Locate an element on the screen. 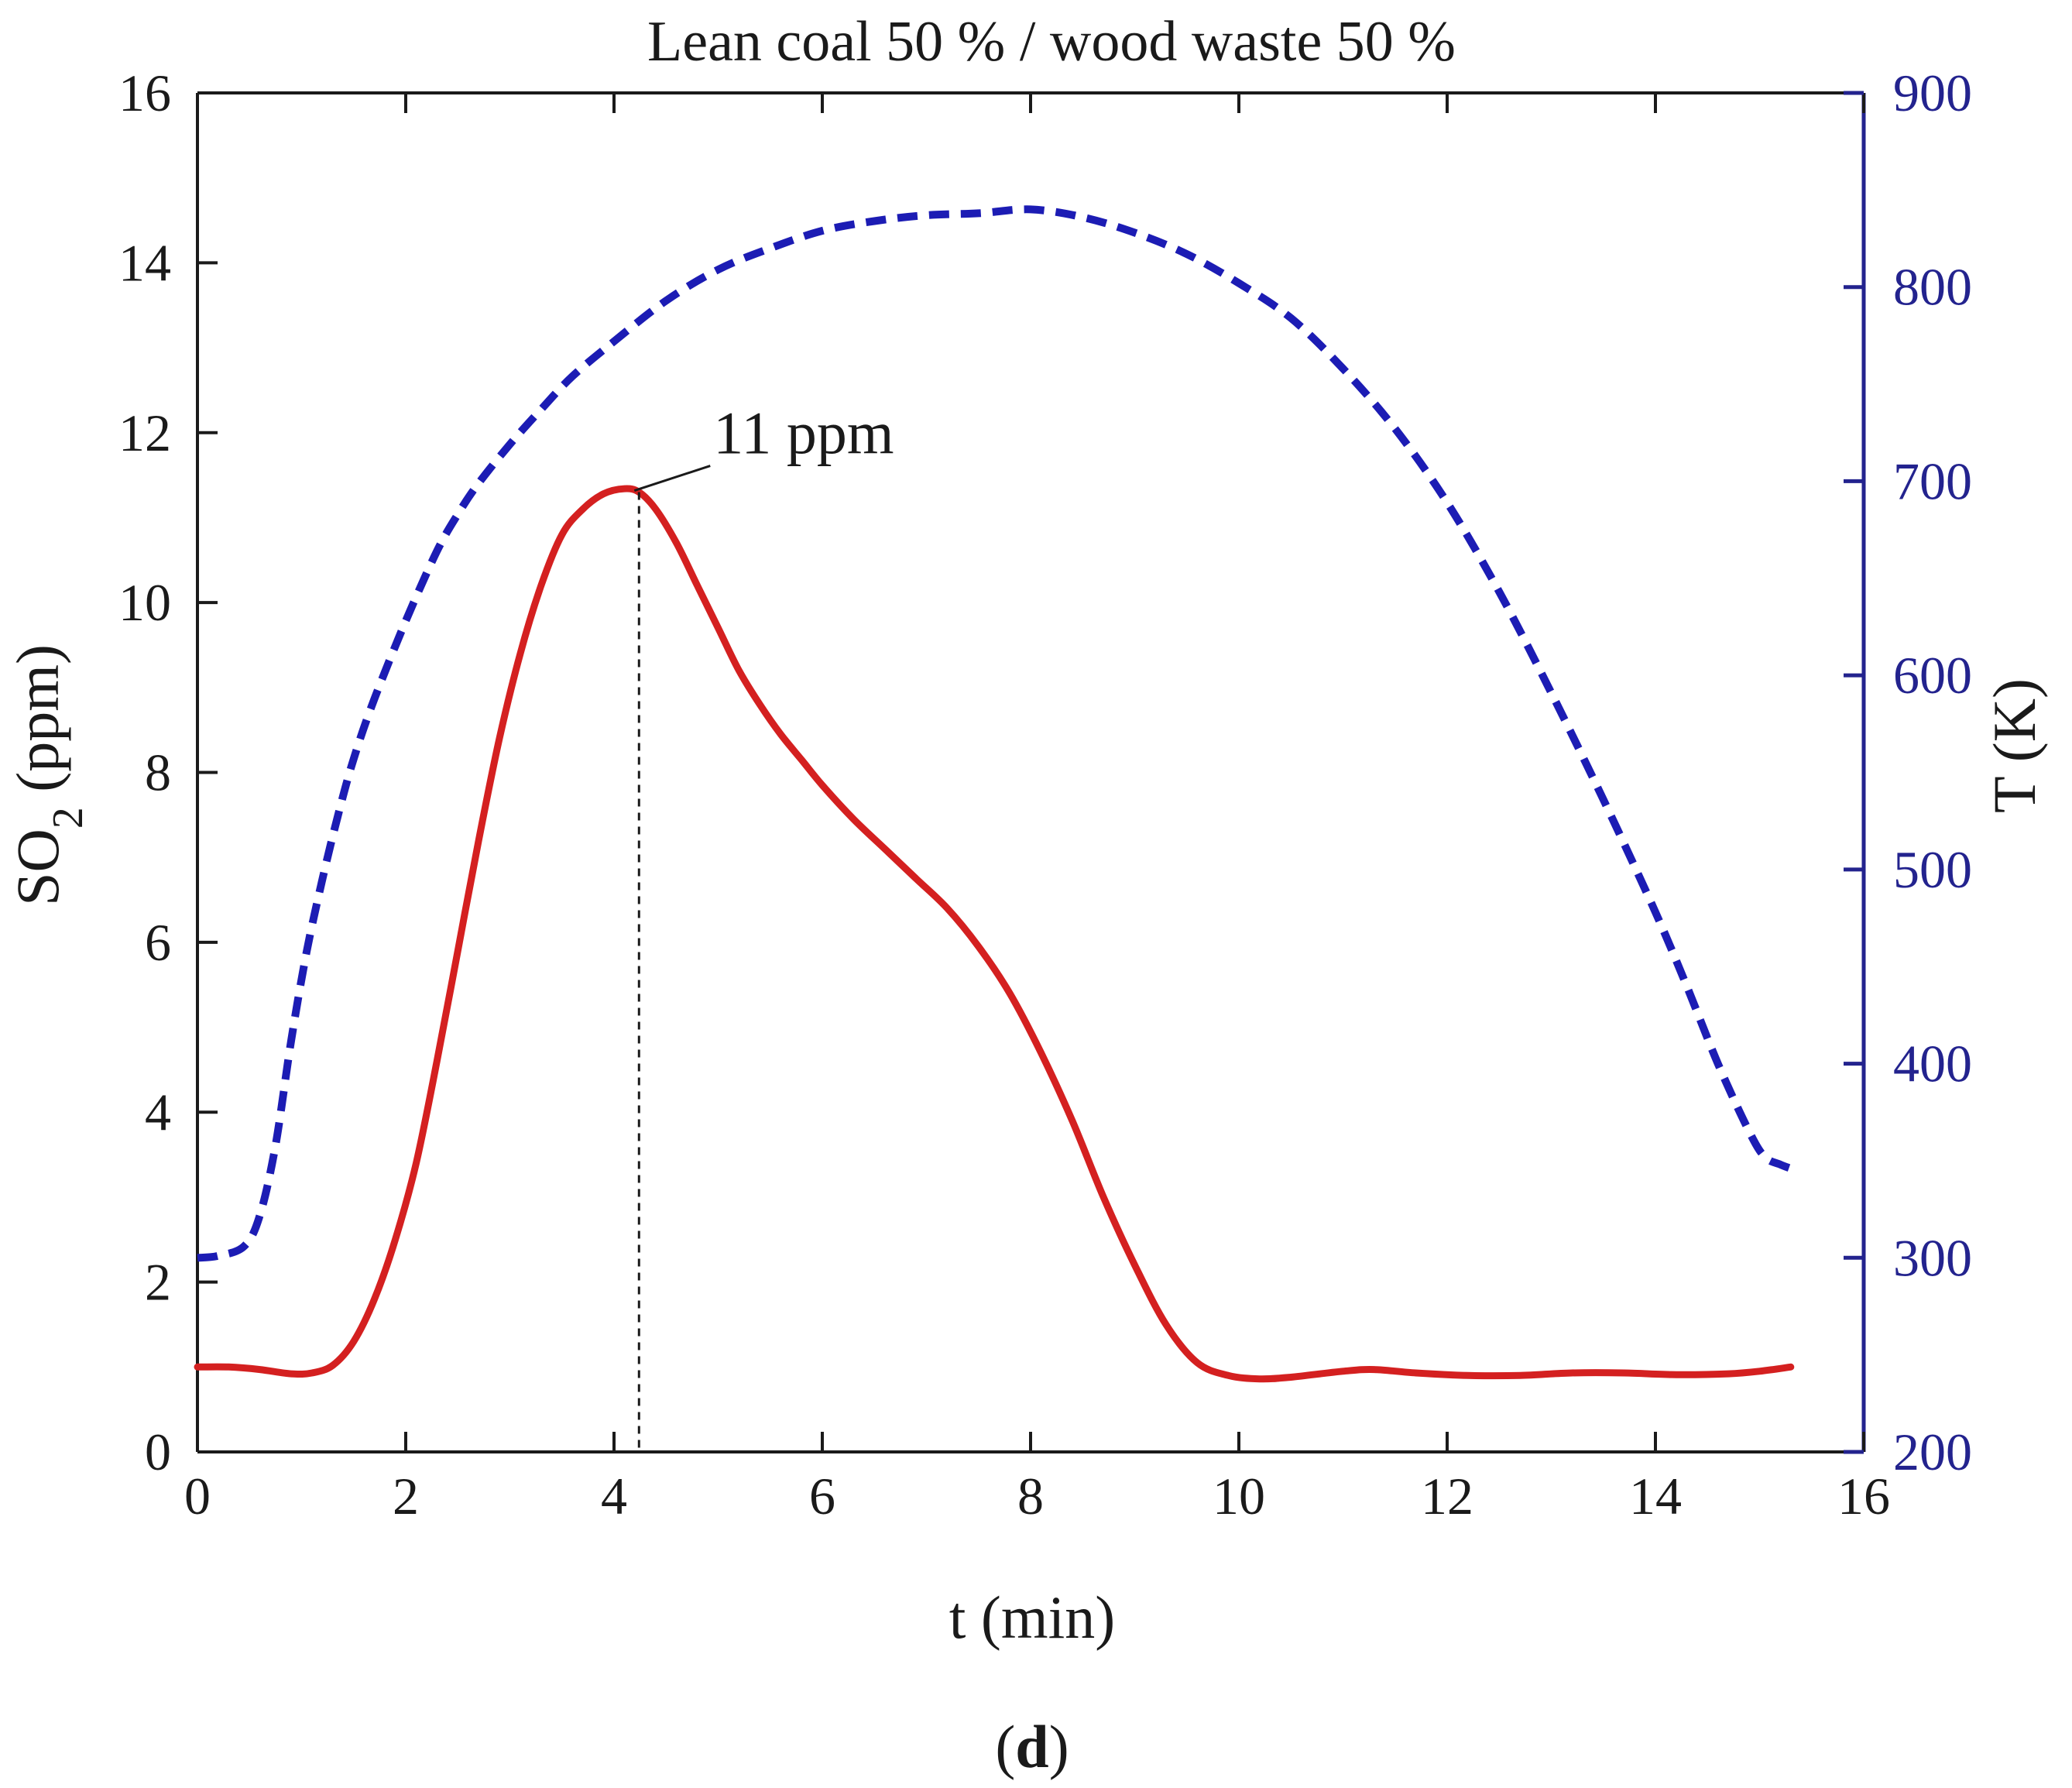 This screenshot has height=1788, width=2072. y-axis-right: 200 300 400 500 600 700 800 900 is located at coordinates (1908, 772).